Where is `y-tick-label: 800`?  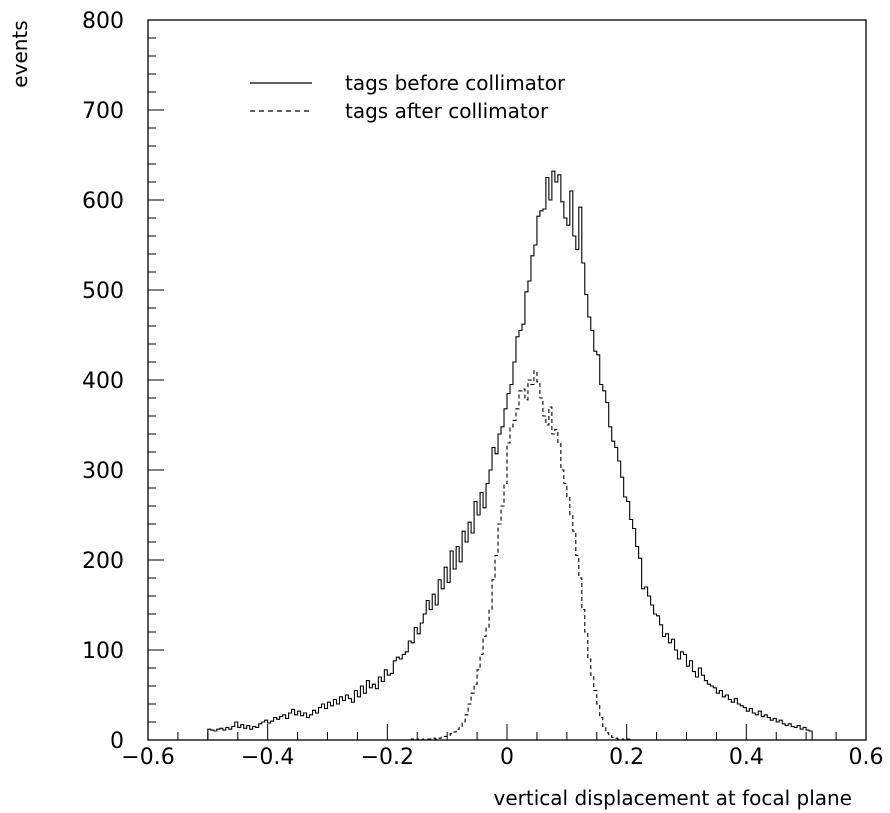 y-tick-label: 800 is located at coordinates (103, 21).